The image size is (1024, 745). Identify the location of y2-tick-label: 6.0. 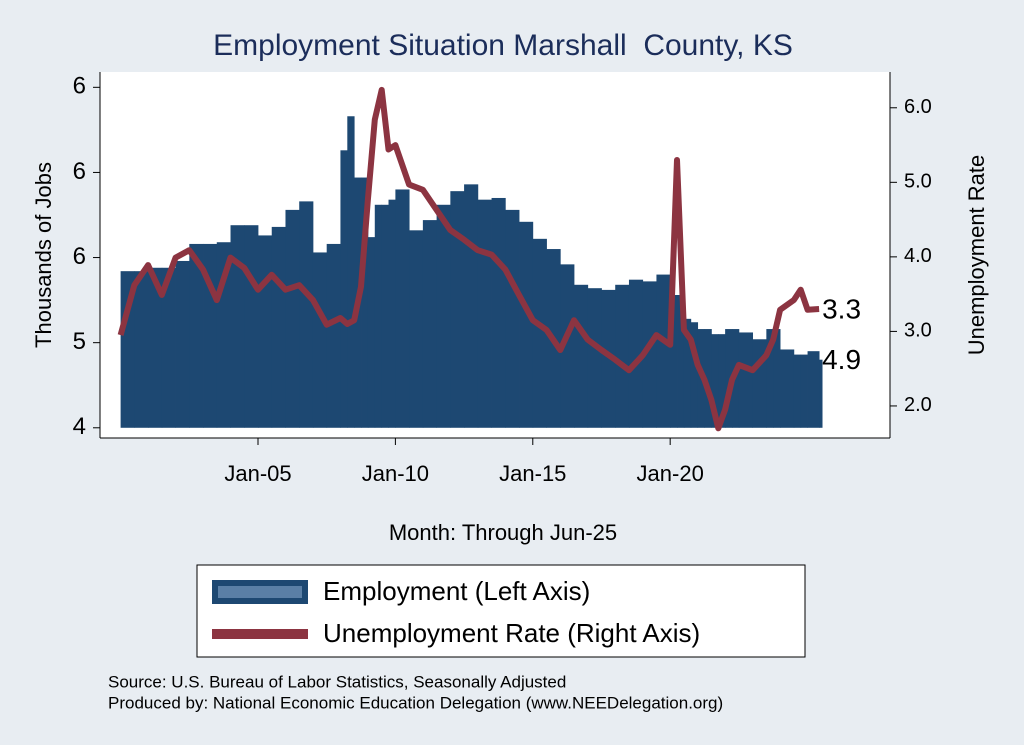
(918, 107).